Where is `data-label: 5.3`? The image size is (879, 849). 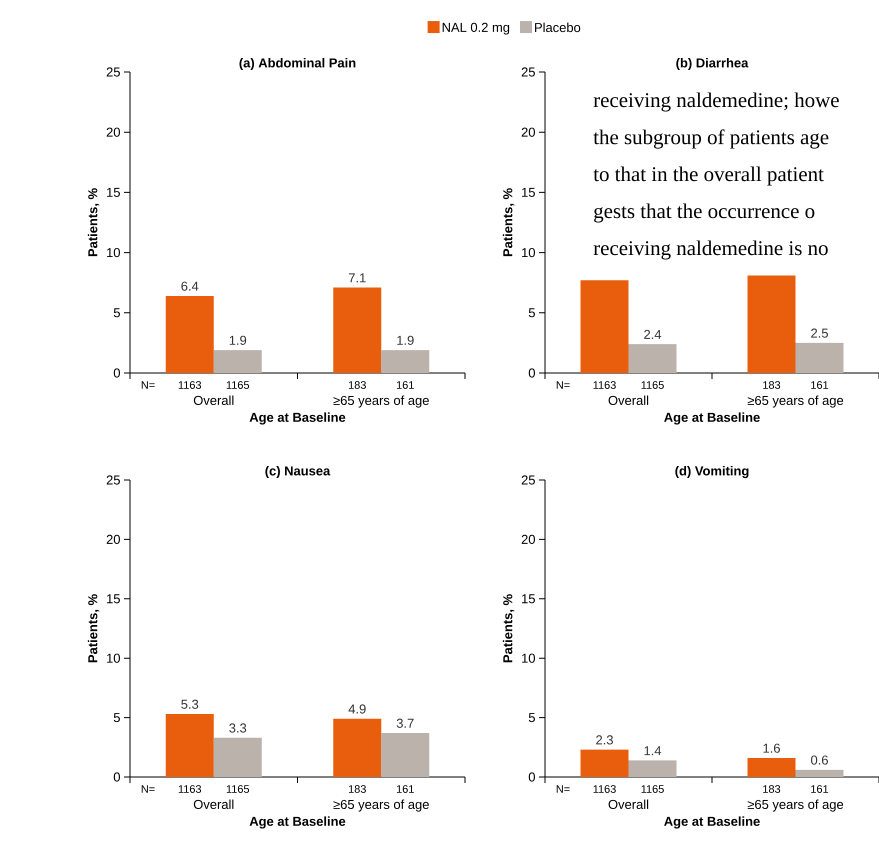
data-label: 5.3 is located at coordinates (189, 704).